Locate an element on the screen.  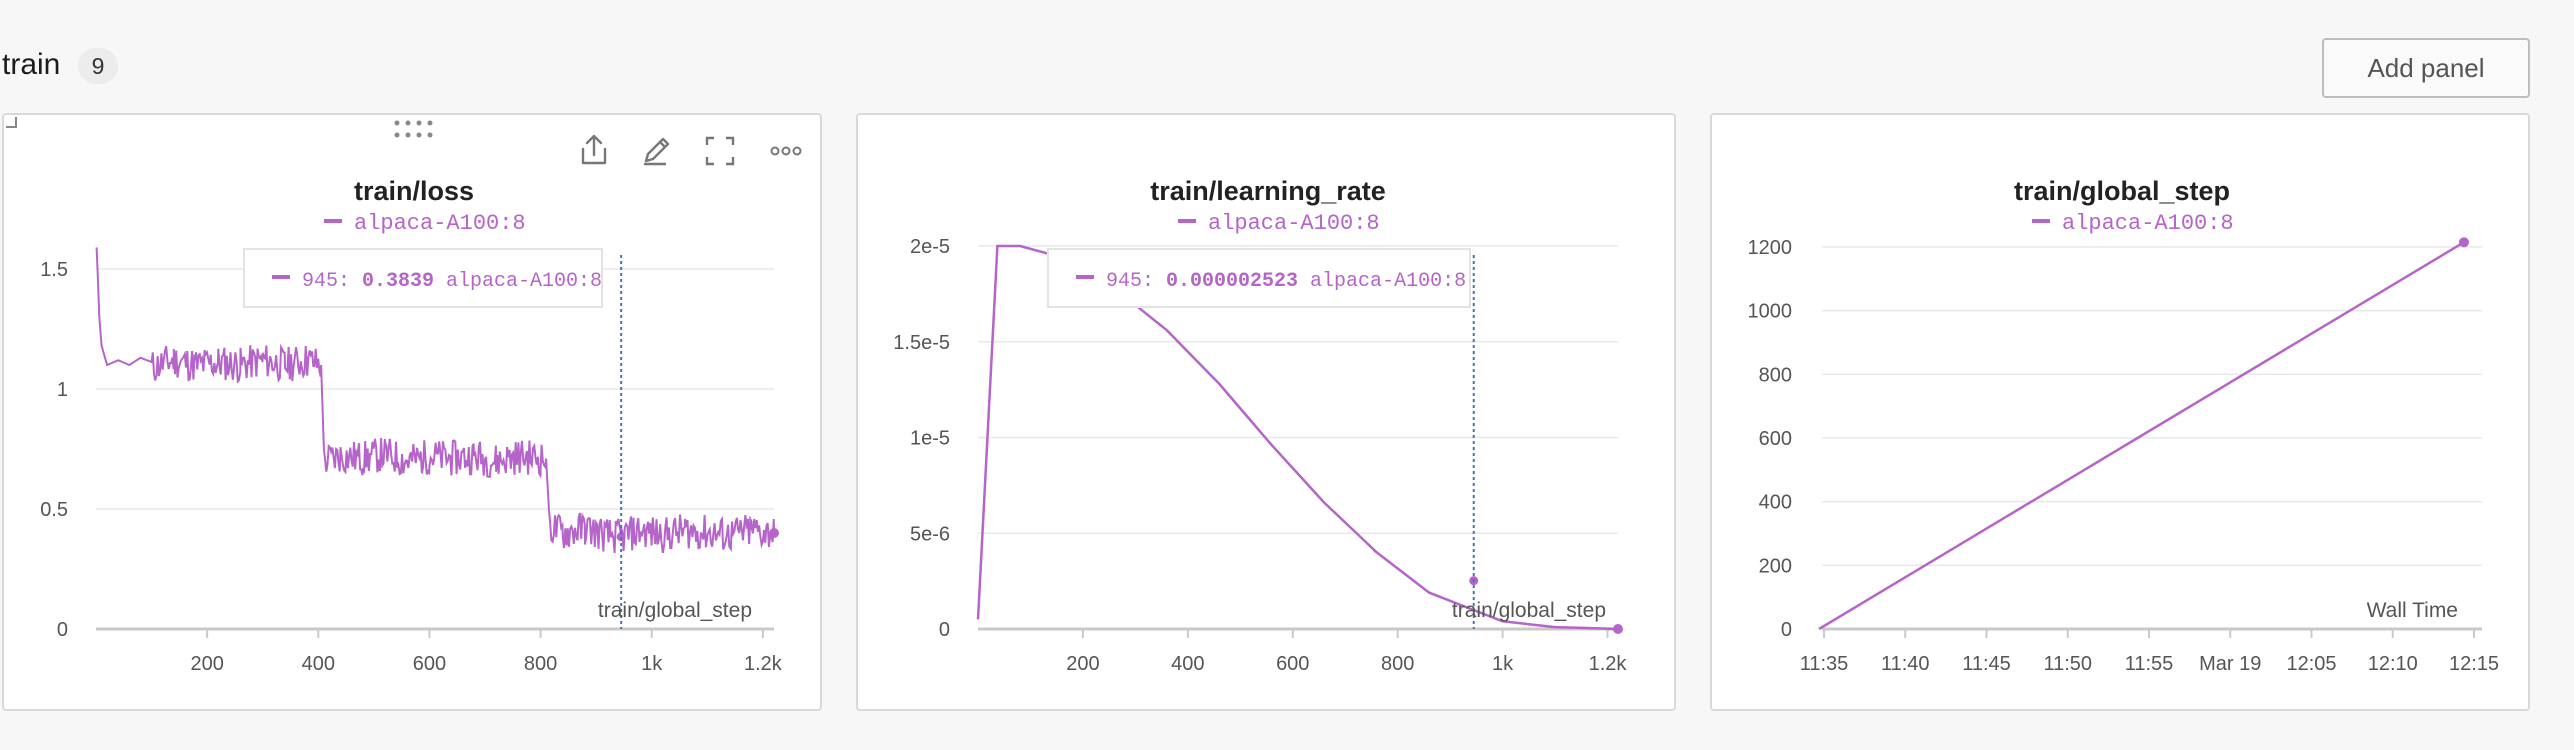
x-tick-label: 11:35 is located at coordinates (1824, 664).